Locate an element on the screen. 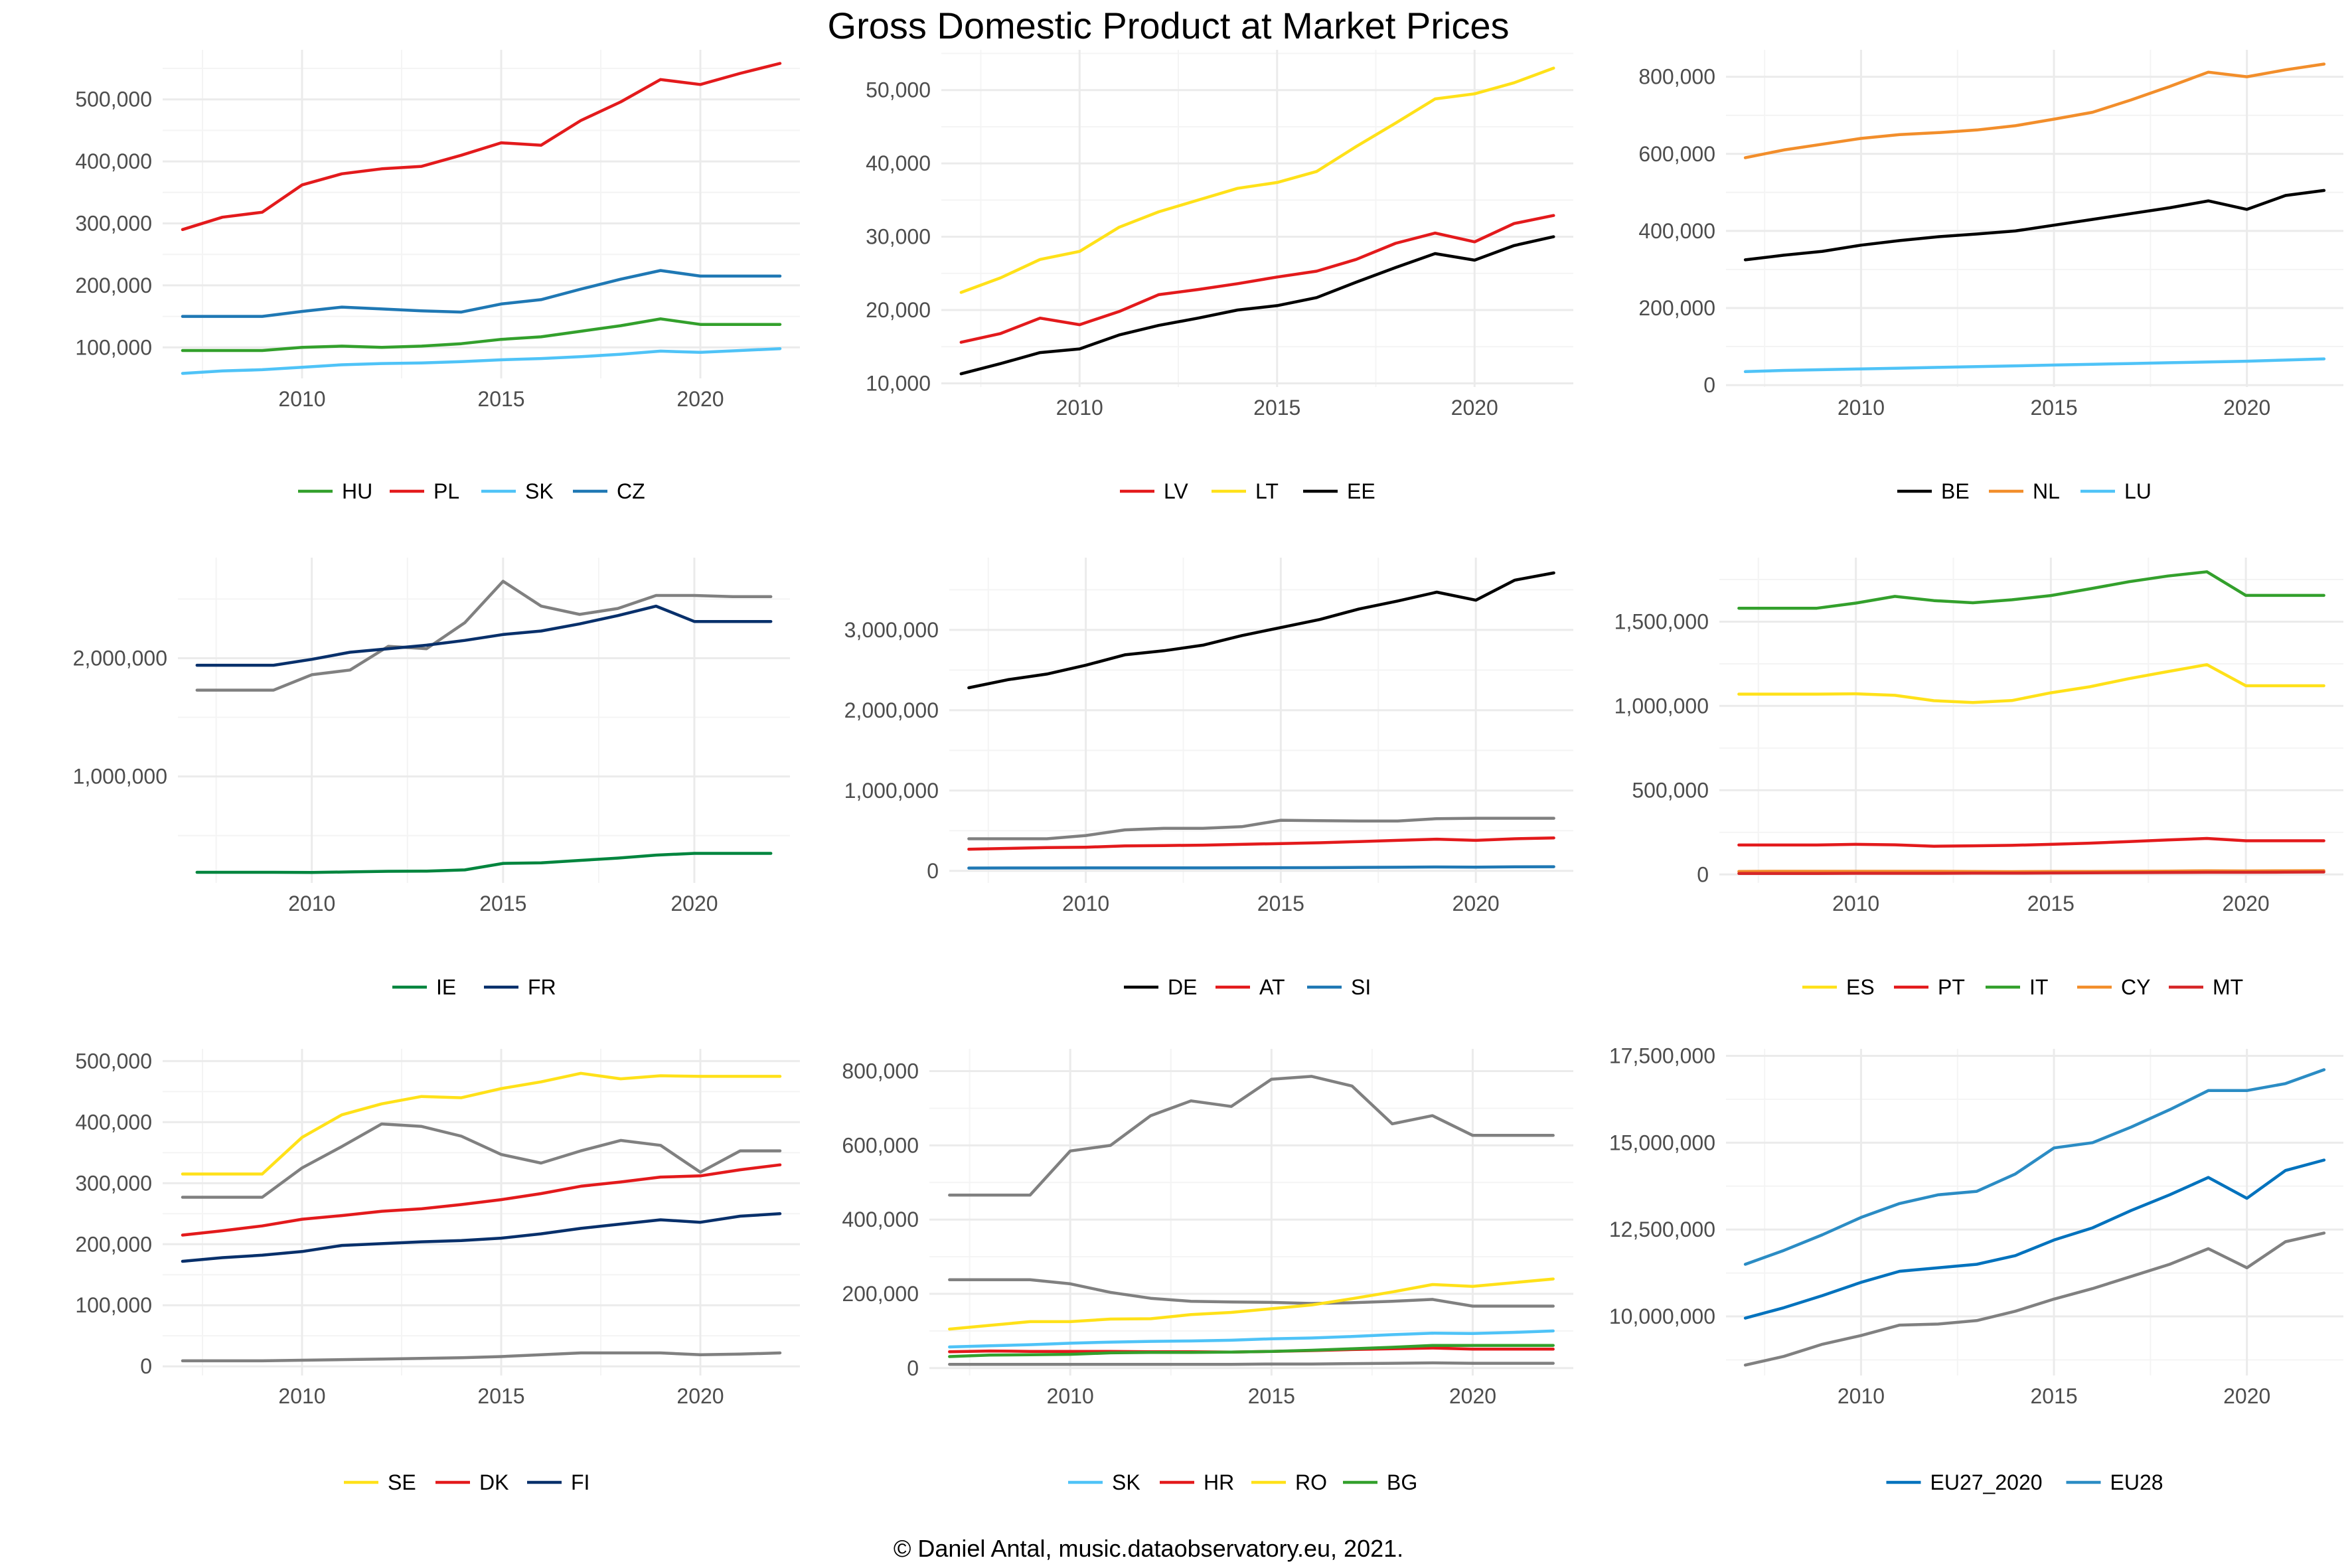 The width and height of the screenshot is (2352, 1568). series-line-ie is located at coordinates (484, 863).